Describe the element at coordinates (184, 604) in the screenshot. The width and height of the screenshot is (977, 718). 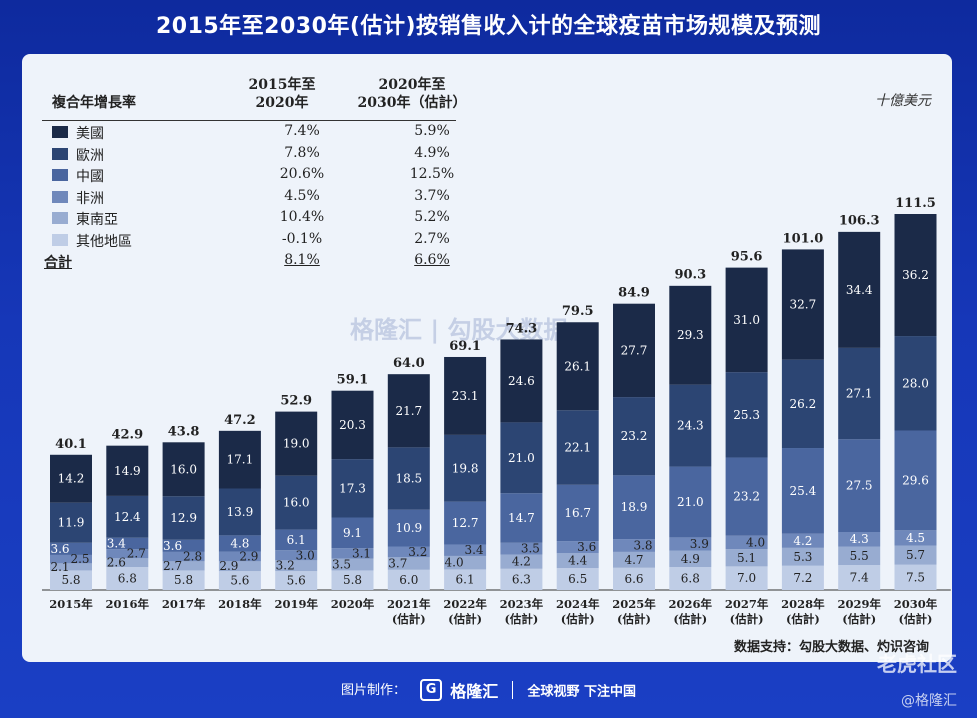
I see `x-tick-label: 2017年` at that location.